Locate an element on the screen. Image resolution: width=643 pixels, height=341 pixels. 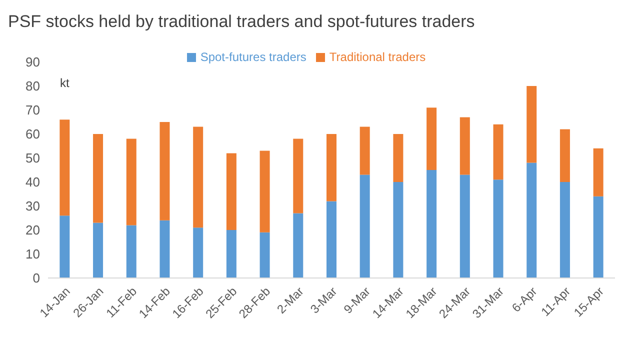
legend-label: Spot-futures traders is located at coordinates (253, 57).